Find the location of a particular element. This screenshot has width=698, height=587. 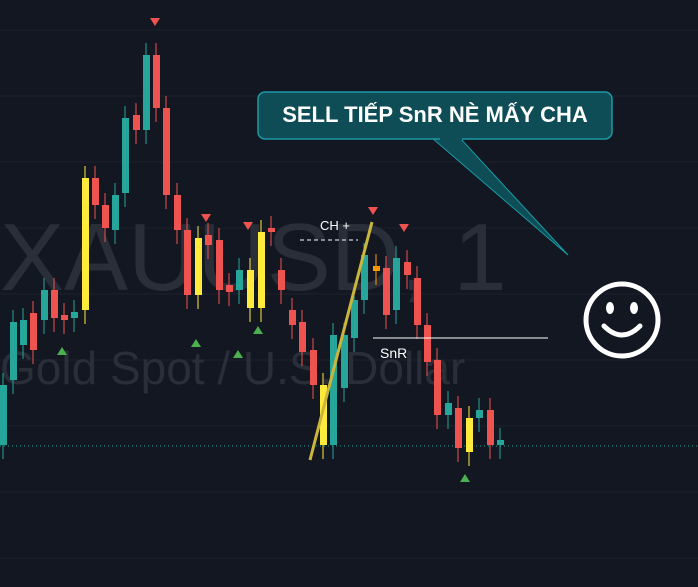

smiley-face is located at coordinates (622, 320).